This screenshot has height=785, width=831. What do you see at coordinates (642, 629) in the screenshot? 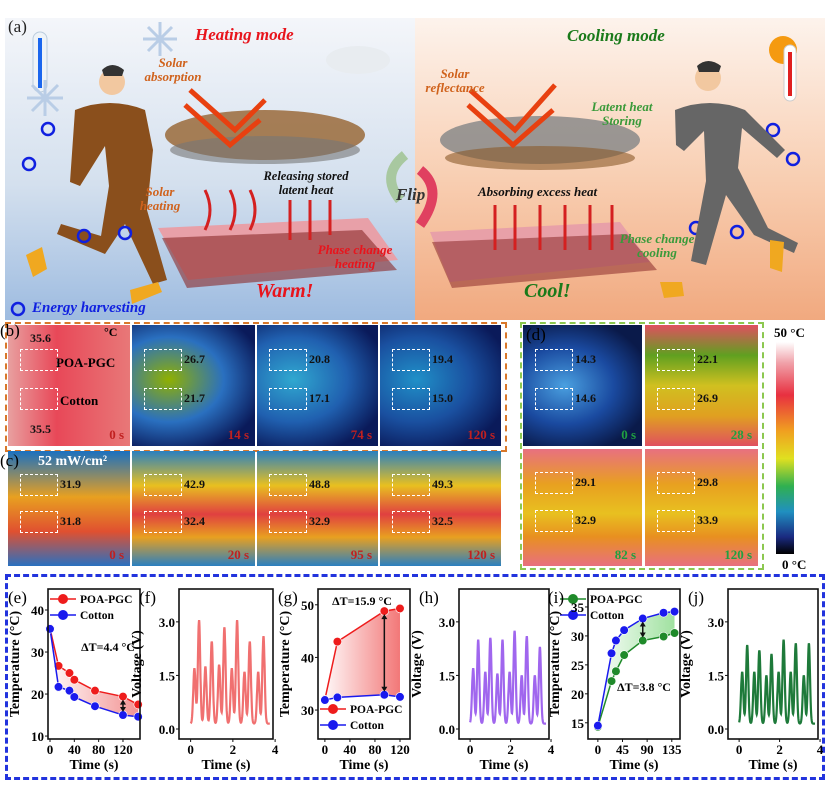
I see `delta-arrow-heads` at bounding box center [642, 629].